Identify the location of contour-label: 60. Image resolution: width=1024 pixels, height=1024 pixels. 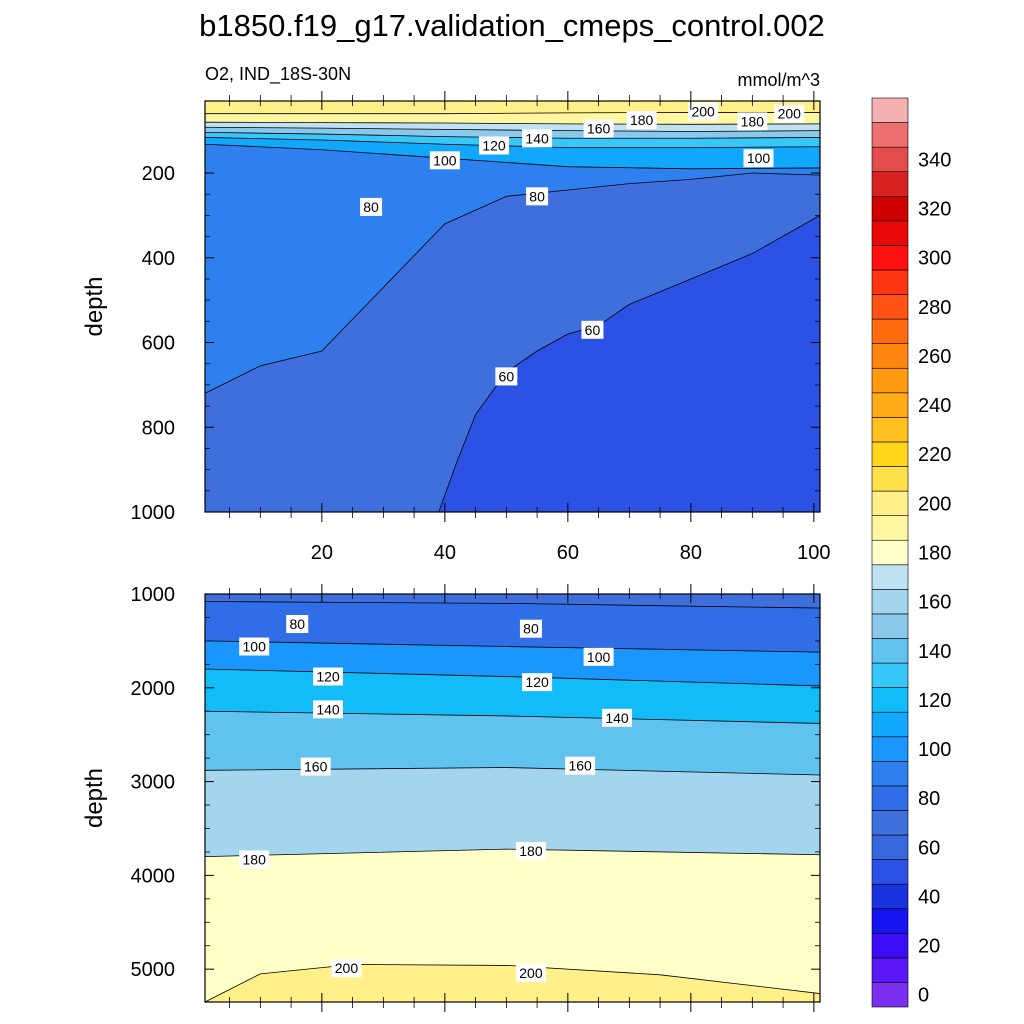
(593, 330).